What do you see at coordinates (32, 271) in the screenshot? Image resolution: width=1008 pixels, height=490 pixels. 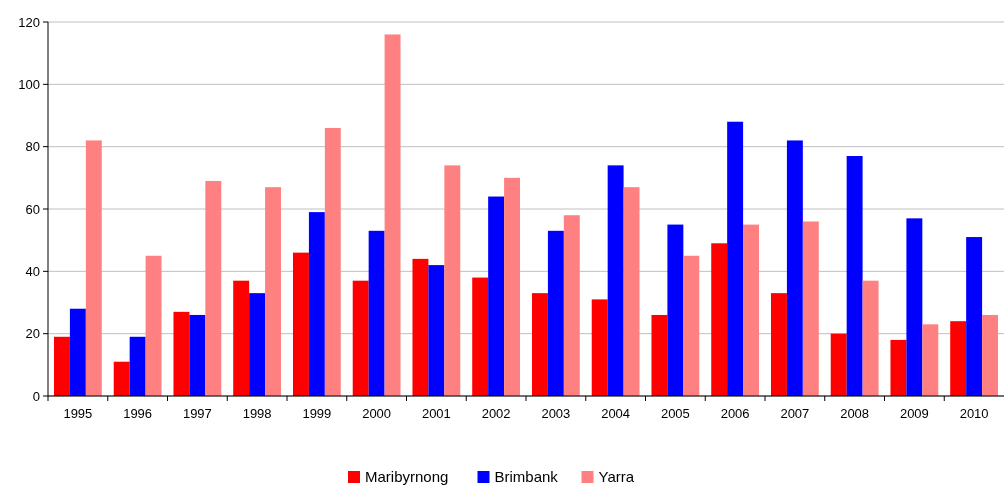 I see `y-tick-label: 40` at bounding box center [32, 271].